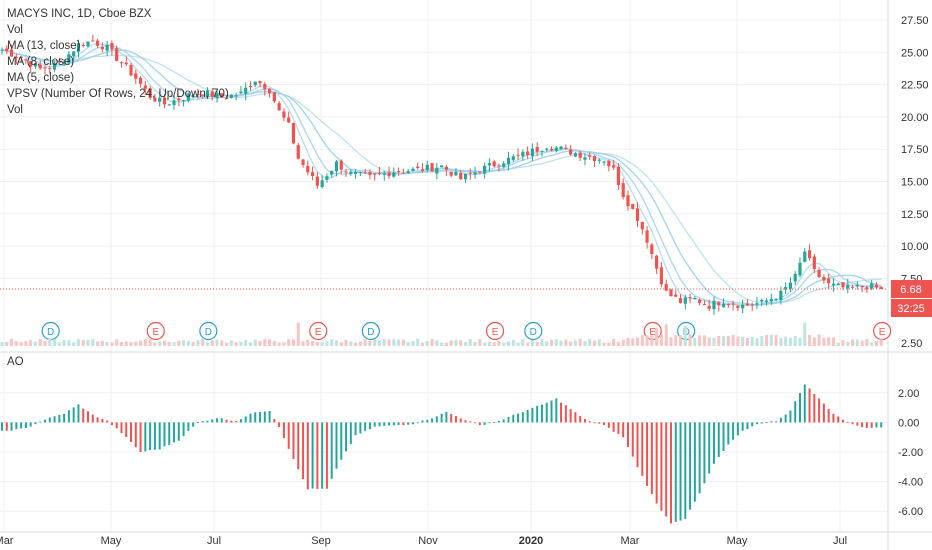 Image resolution: width=932 pixels, height=550 pixels. I want to click on time-tick-label: Jul, so click(840, 541).